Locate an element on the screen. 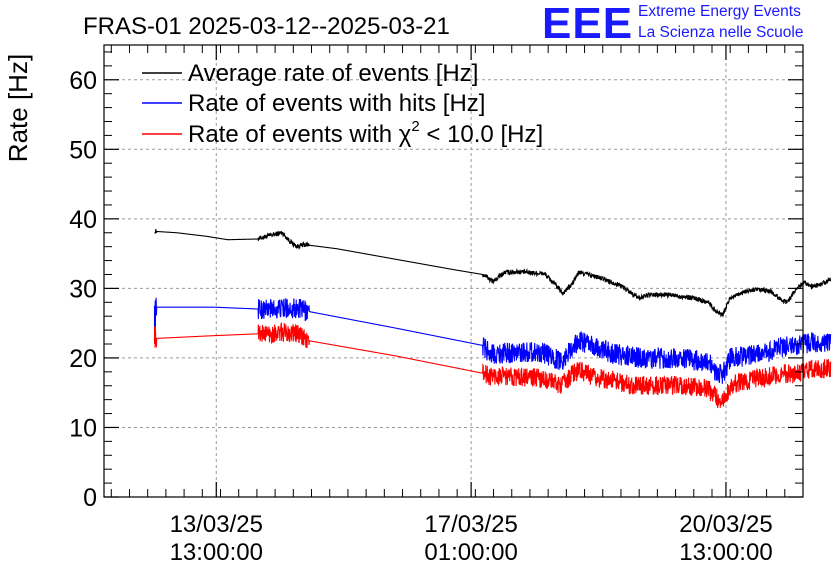 This screenshot has width=836, height=572. y-tick-label: 20 is located at coordinates (83, 359).